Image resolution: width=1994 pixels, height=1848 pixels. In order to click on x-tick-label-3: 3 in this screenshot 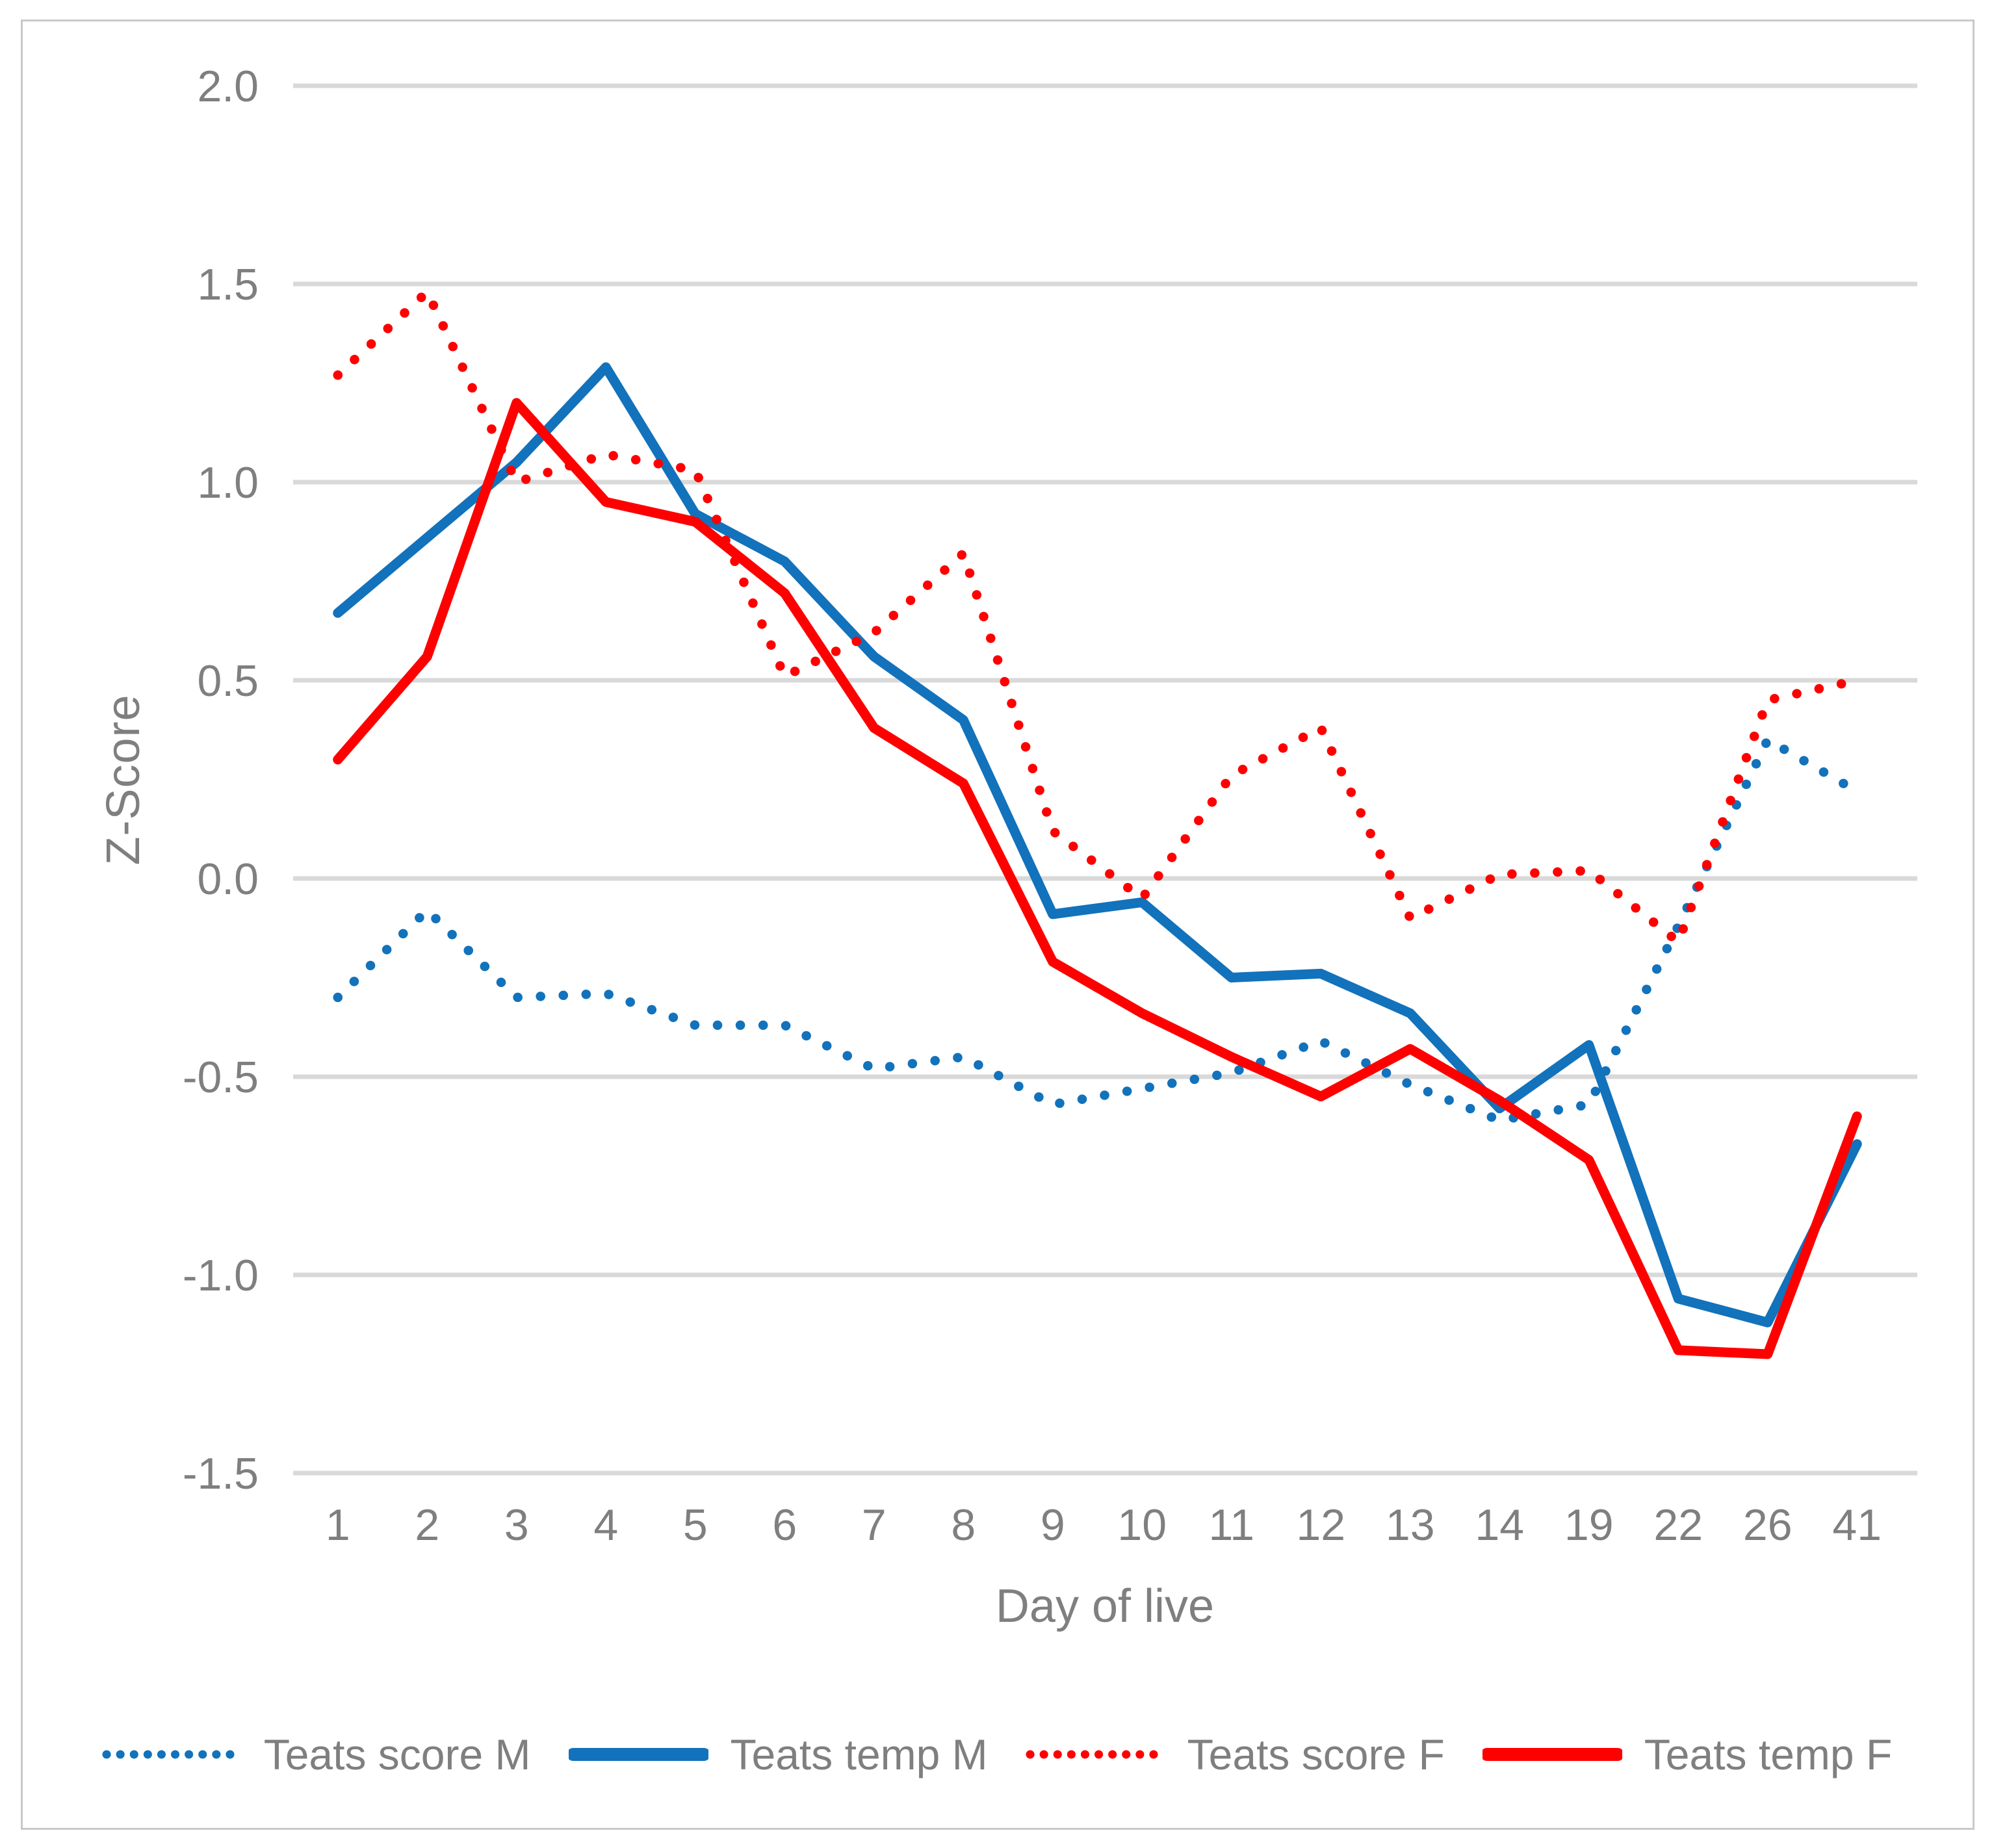, I will do `click(516, 1525)`.